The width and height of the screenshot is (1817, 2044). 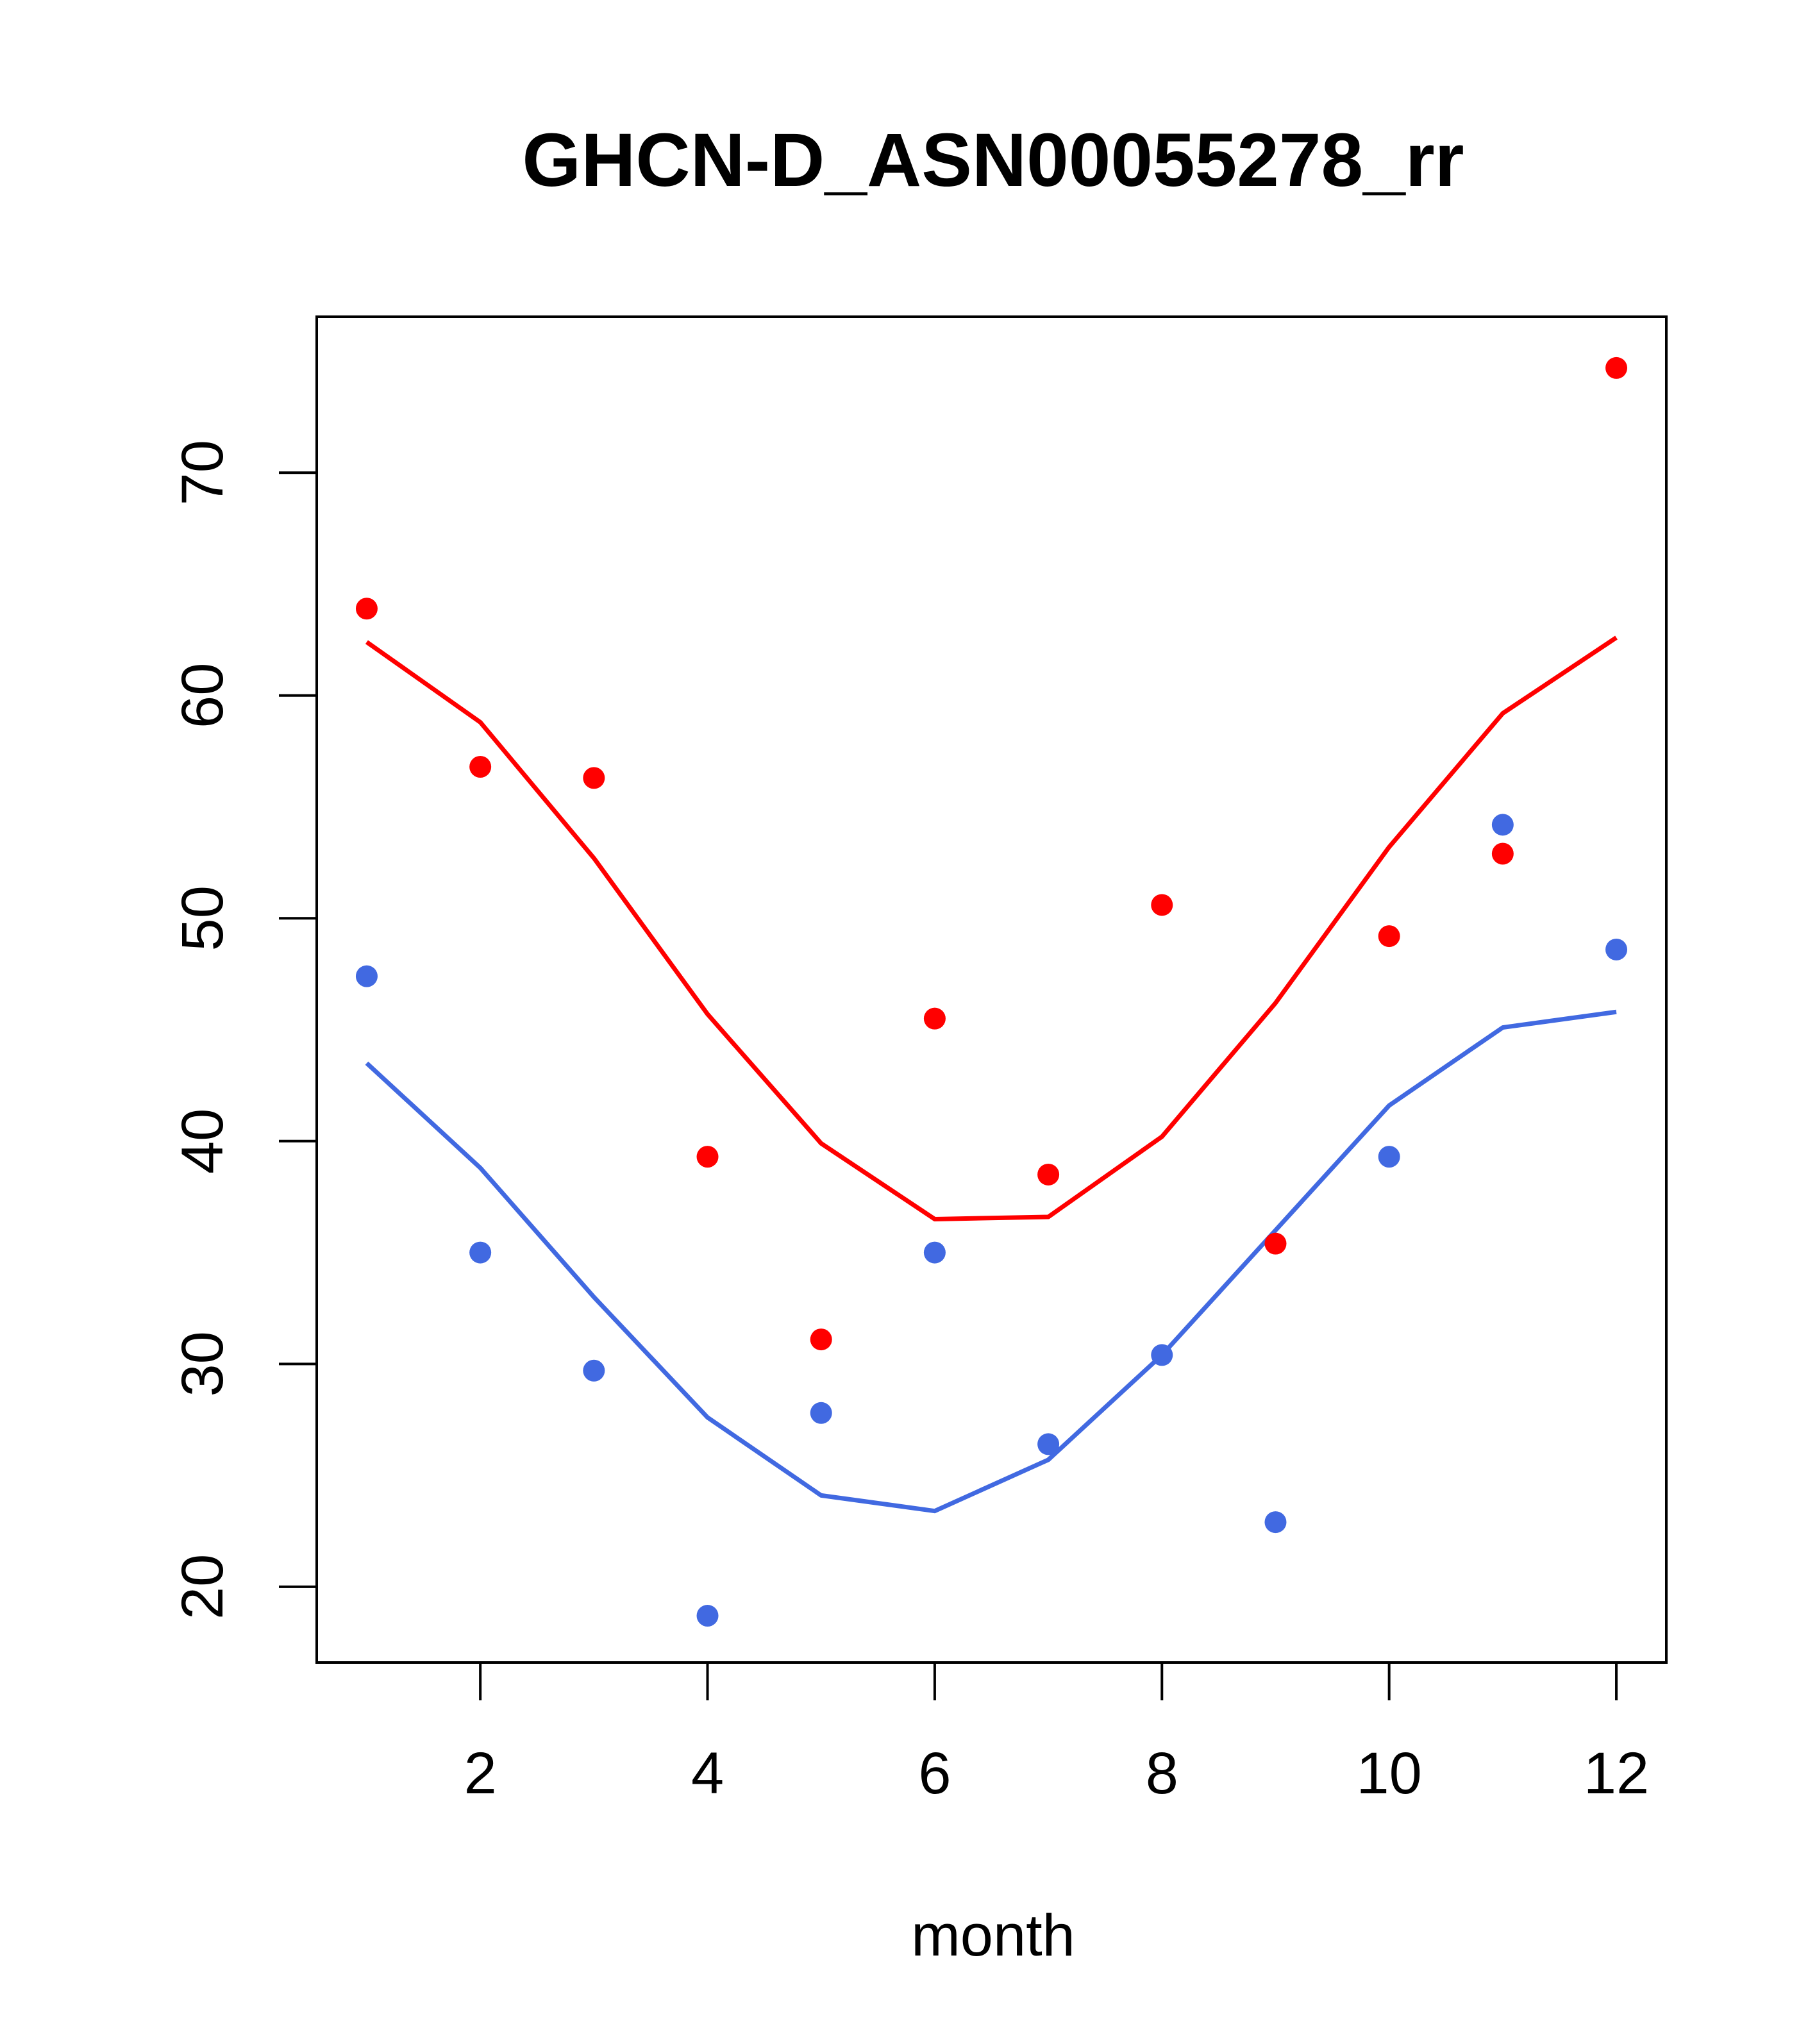 What do you see at coordinates (1057, 1733) in the screenshot?
I see `x-axis: 2 4 6 8 10 12` at bounding box center [1057, 1733].